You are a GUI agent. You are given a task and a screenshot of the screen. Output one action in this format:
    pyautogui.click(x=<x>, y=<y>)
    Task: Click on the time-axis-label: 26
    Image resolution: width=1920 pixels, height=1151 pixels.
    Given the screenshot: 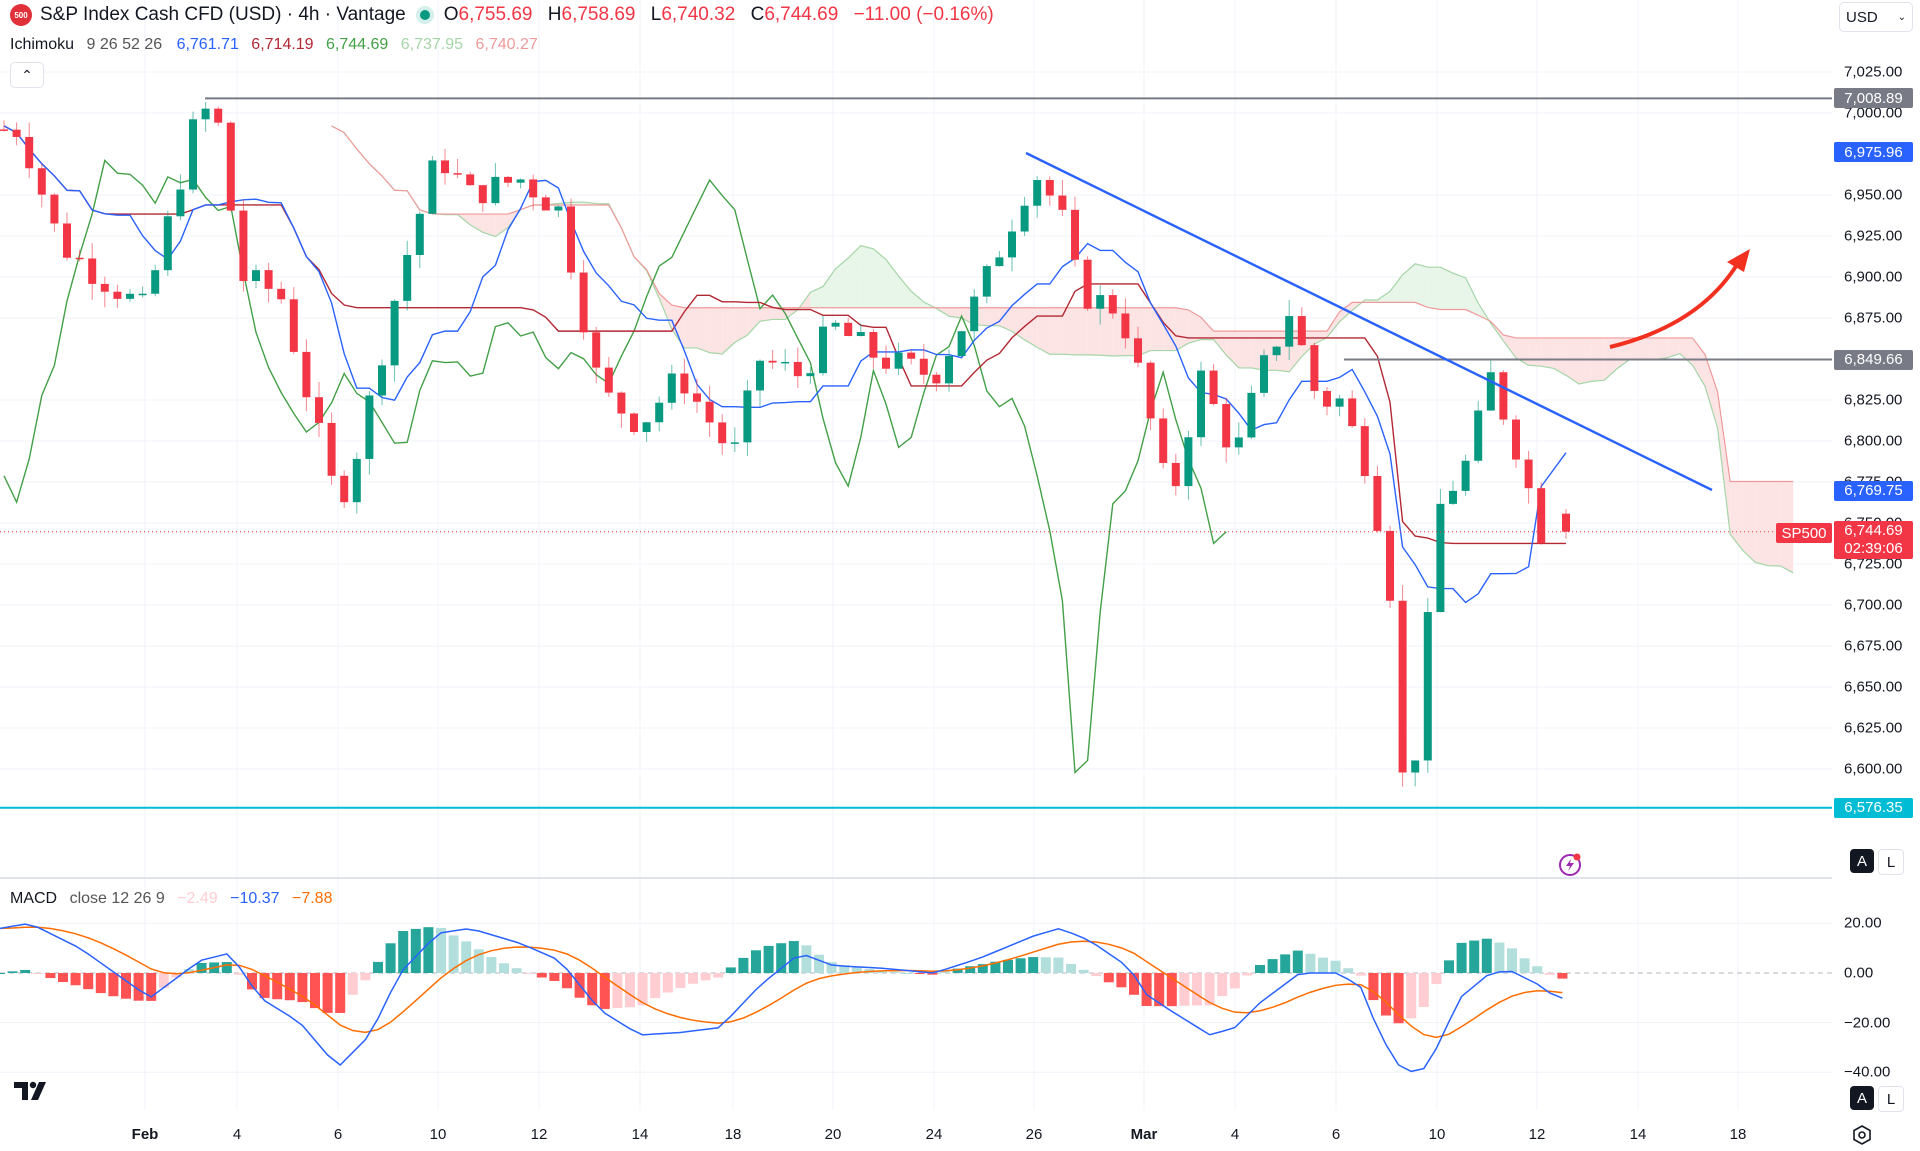 What is the action you would take?
    pyautogui.click(x=1034, y=1134)
    